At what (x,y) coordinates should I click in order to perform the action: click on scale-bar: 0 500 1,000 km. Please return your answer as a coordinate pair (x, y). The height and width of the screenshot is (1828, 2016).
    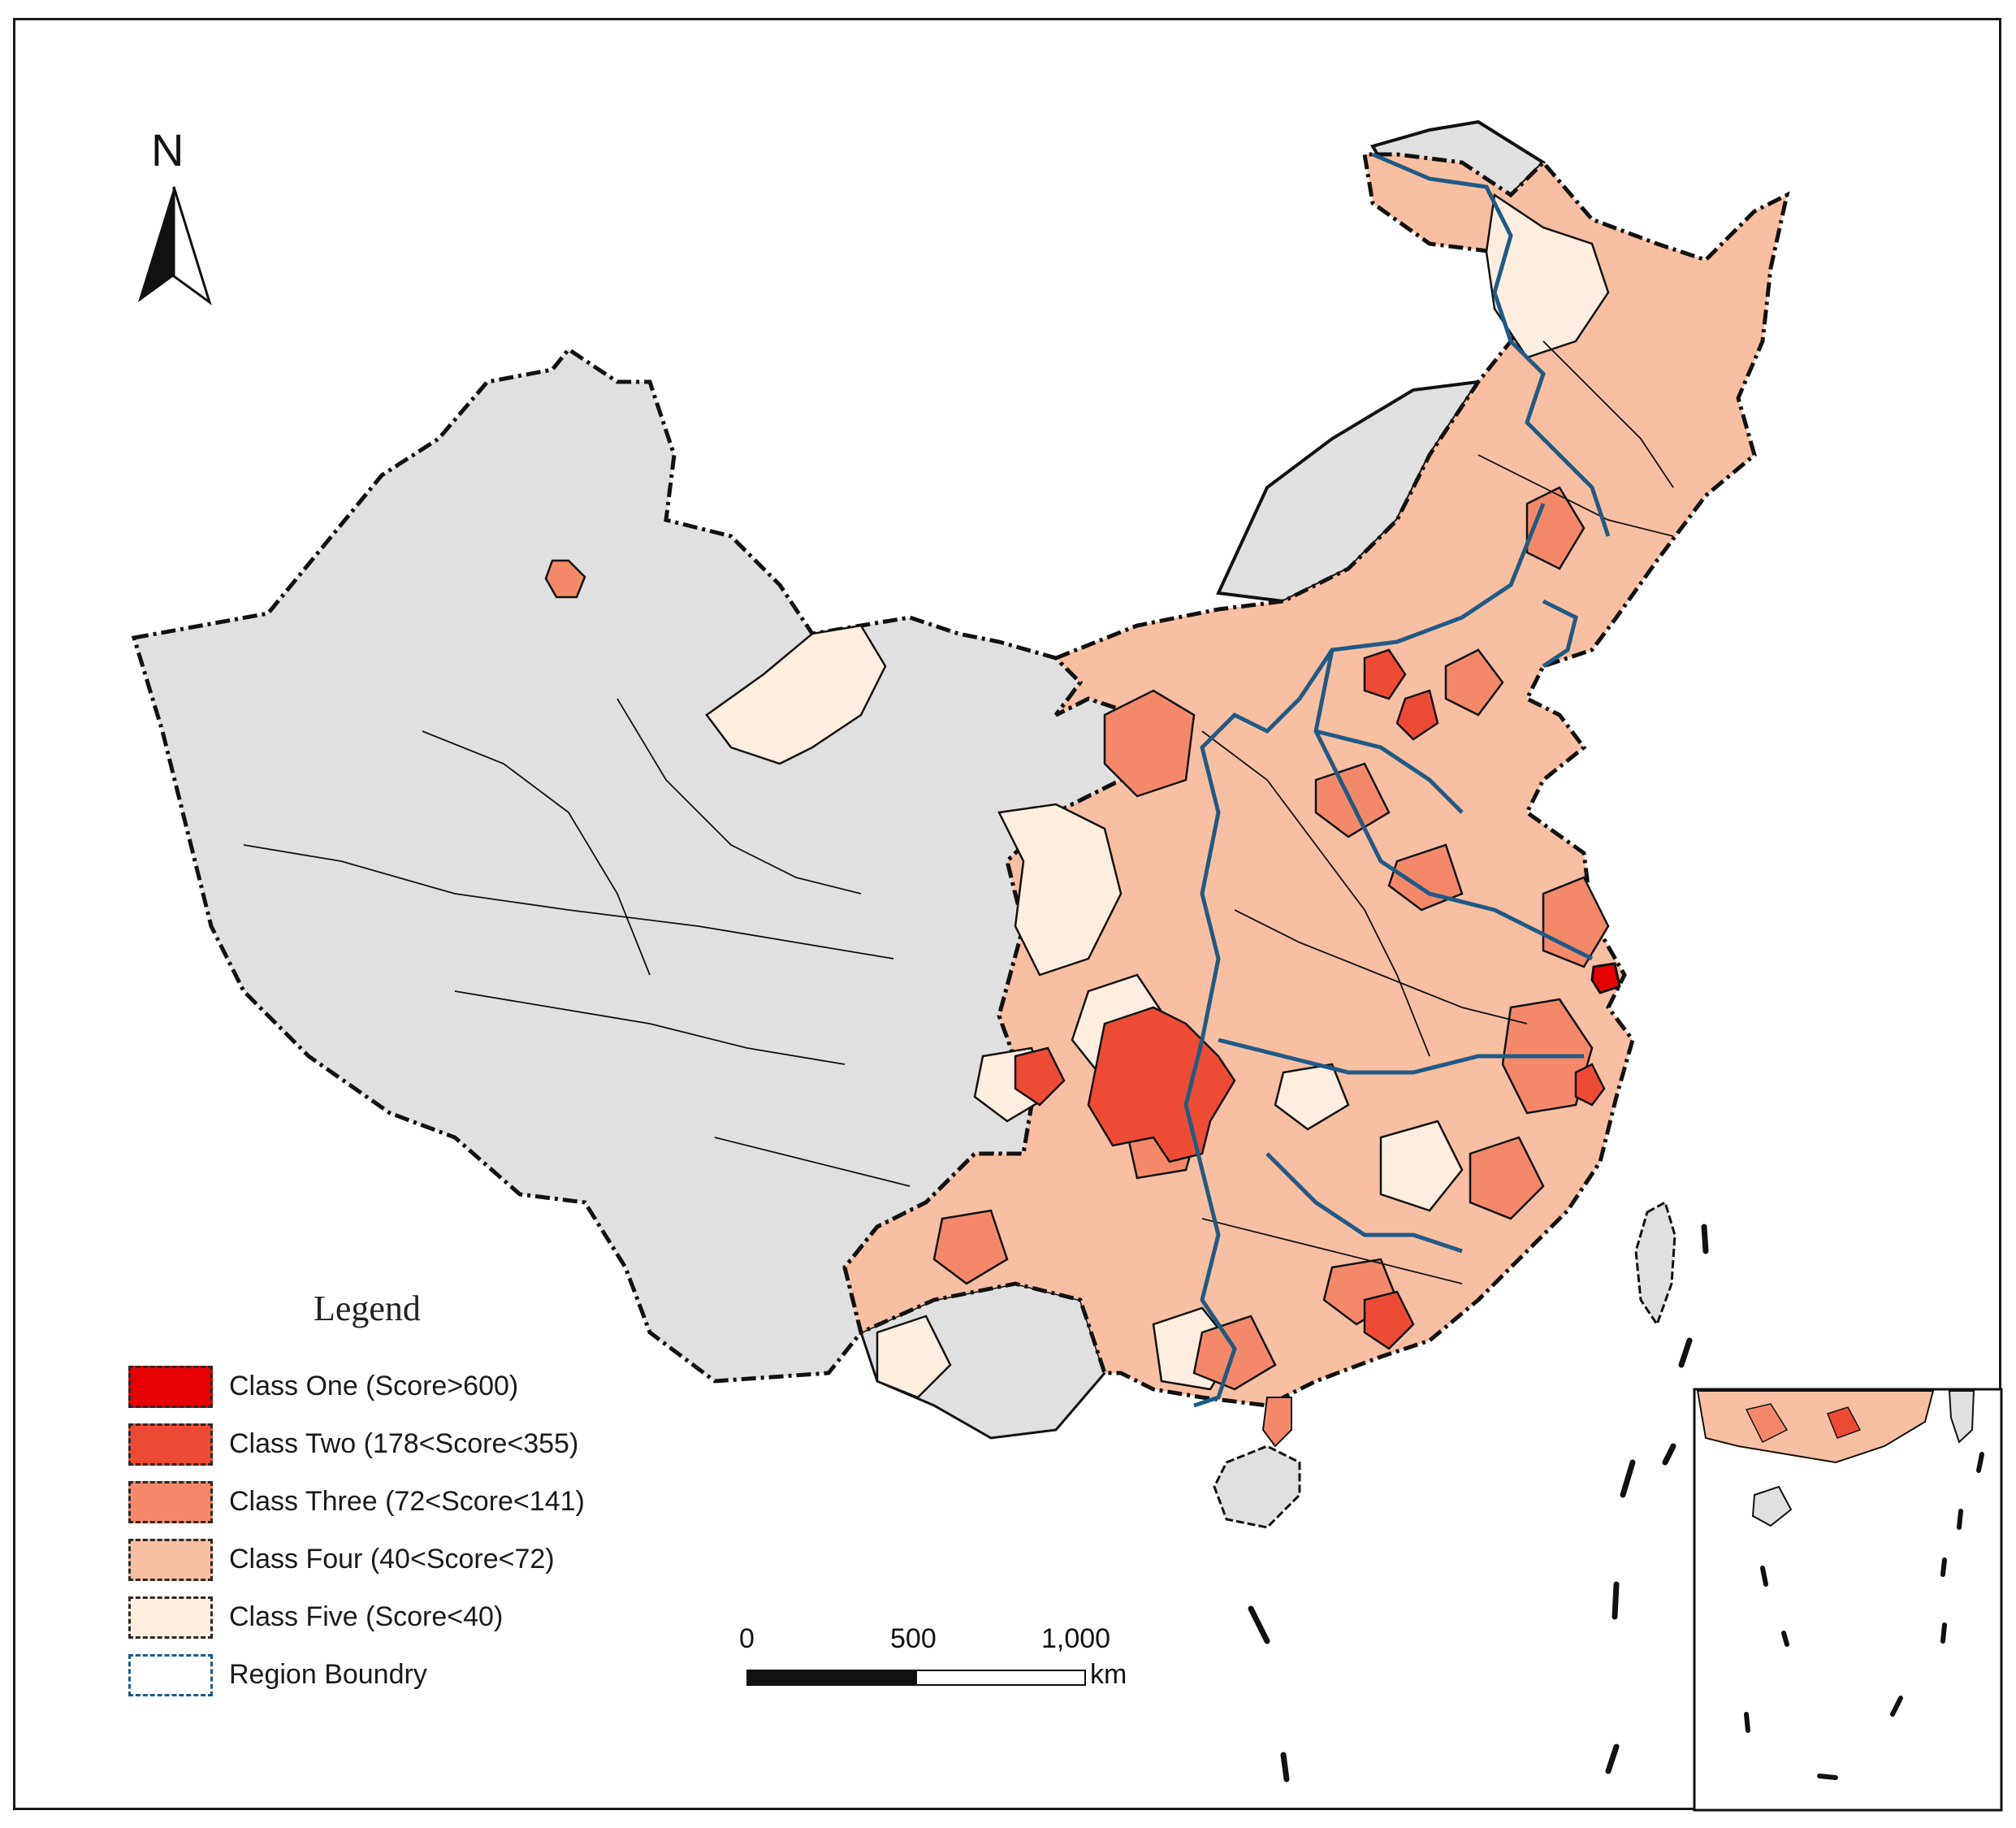
    Looking at the image, I should click on (929, 1668).